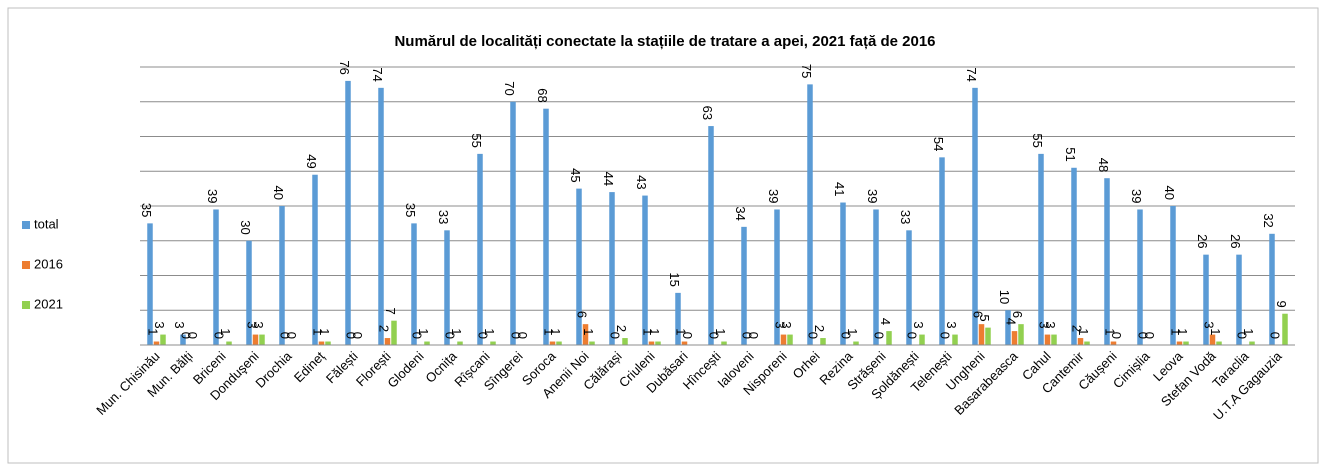  I want to click on data-label: 9, so click(1281, 303).